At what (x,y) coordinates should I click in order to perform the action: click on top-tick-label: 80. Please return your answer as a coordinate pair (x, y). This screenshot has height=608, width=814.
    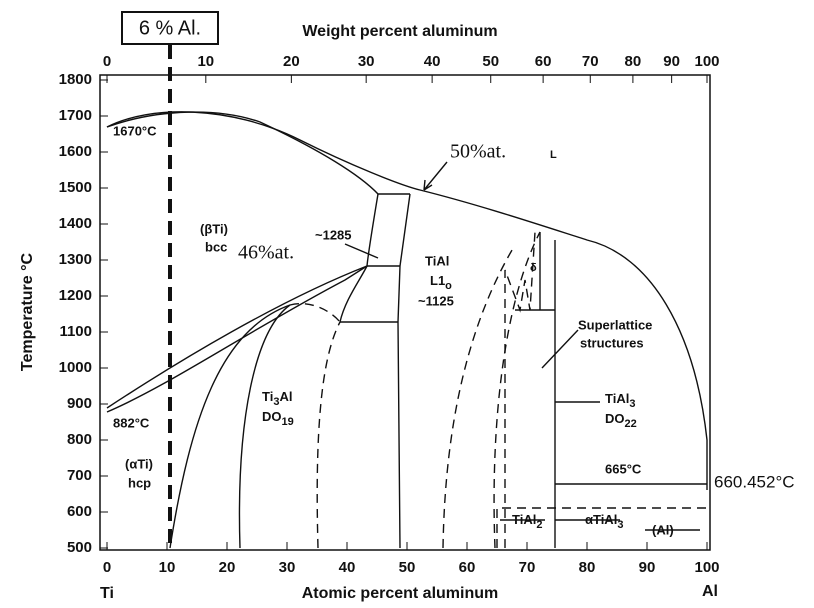
    Looking at the image, I should click on (633, 61).